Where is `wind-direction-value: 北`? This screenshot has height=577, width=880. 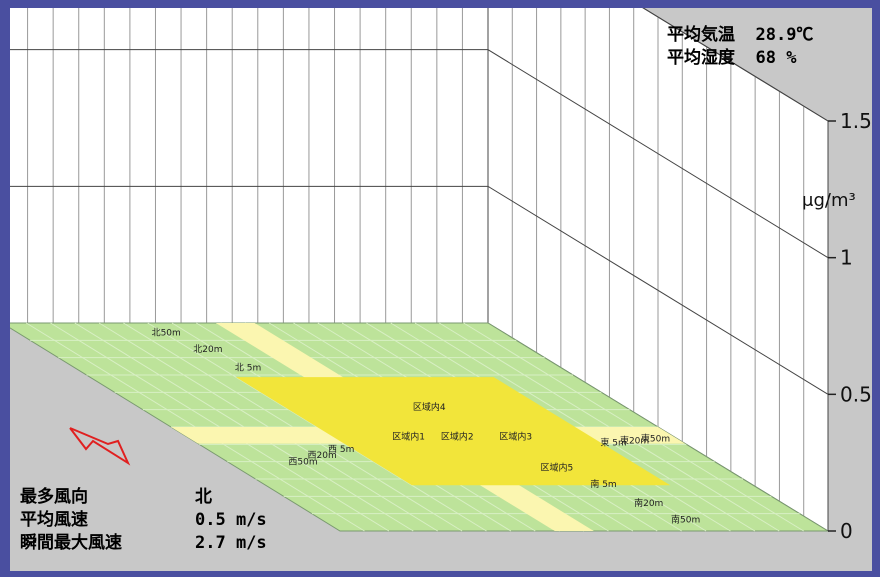
wind-direction-value: 北 is located at coordinates (203, 497).